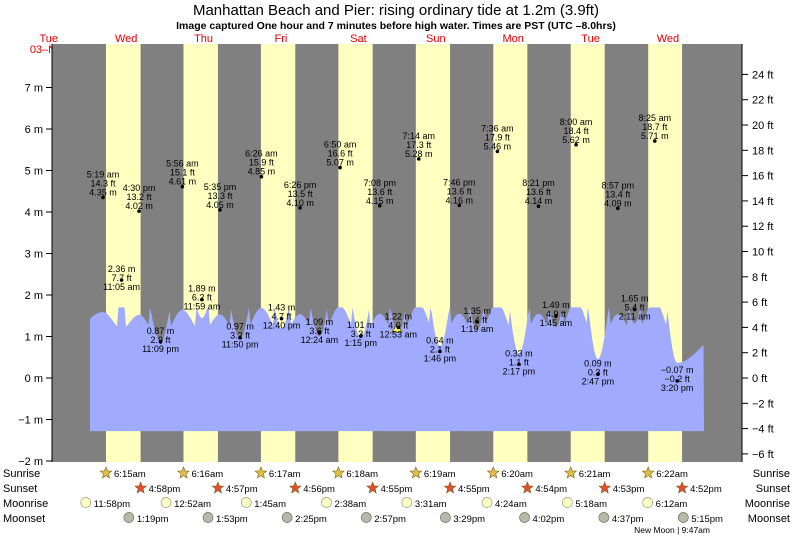  I want to click on tide-time-label: 2:17 pm, so click(519, 371).